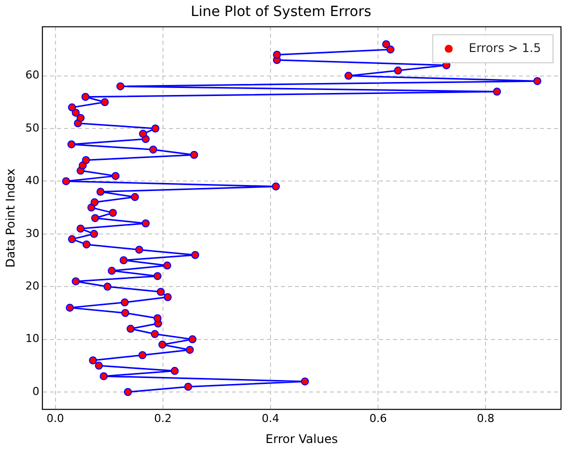  What do you see at coordinates (271, 418) in the screenshot?
I see `x-tick-label: 0.4` at bounding box center [271, 418].